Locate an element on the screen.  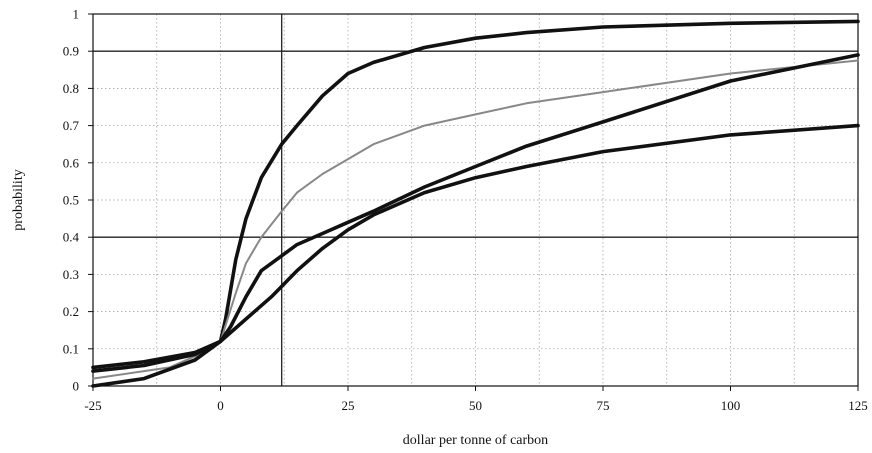
x-tick-label: 100 is located at coordinates (731, 405).